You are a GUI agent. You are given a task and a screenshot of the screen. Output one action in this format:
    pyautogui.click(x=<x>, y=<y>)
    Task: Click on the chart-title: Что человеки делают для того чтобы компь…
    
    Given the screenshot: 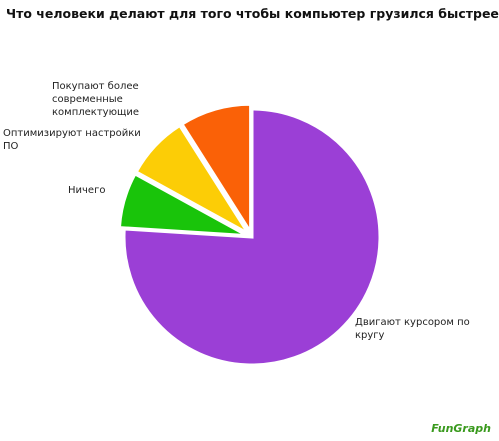 What is the action you would take?
    pyautogui.click(x=252, y=13)
    